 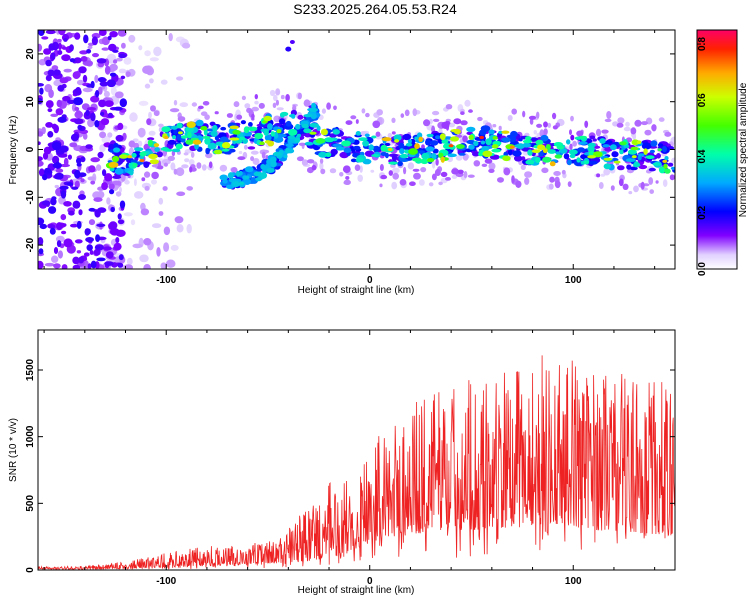 What do you see at coordinates (370, 280) in the screenshot?
I see `x-tick-label: 0` at bounding box center [370, 280].